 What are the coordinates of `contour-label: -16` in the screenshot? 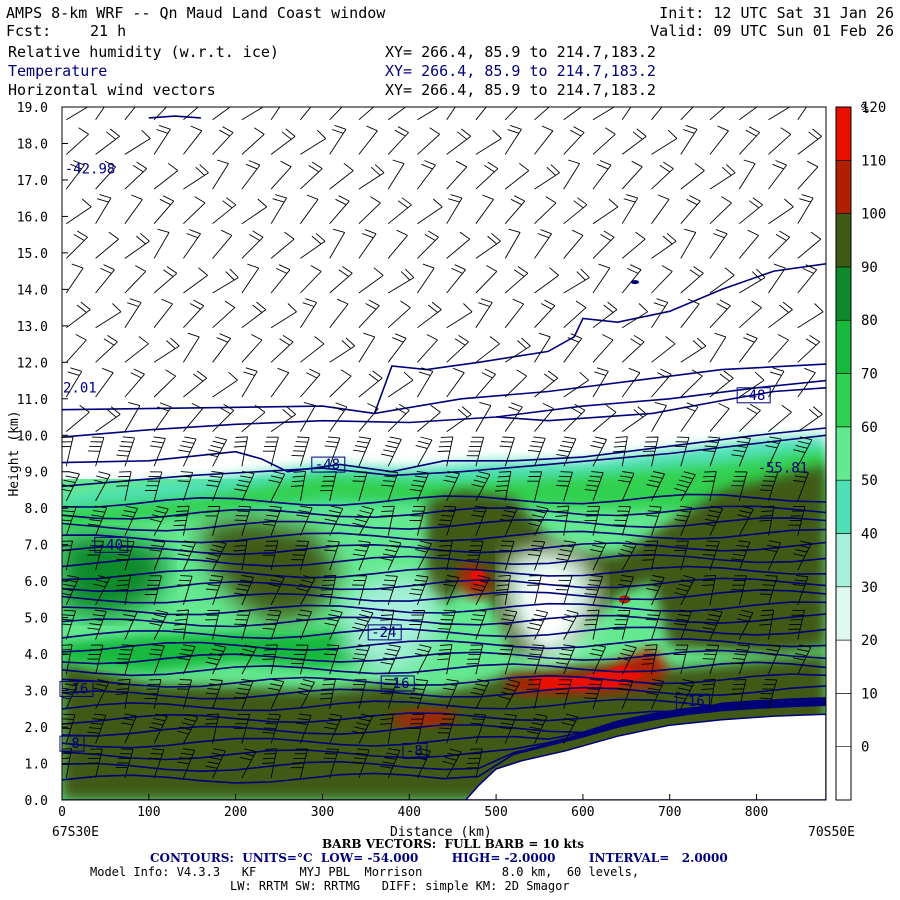 It's located at (691, 702).